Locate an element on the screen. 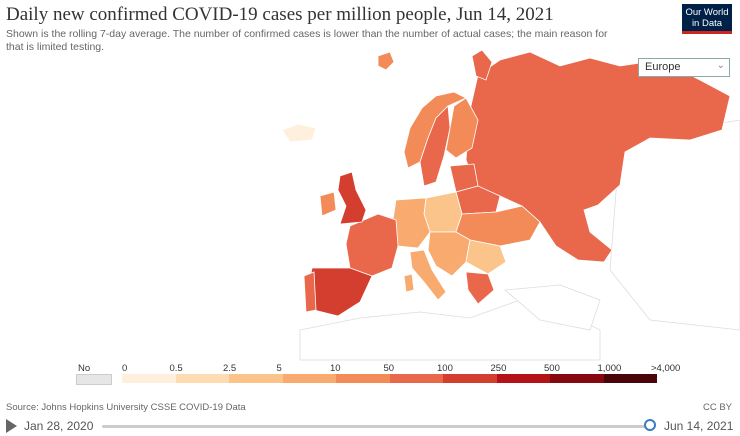 Image resolution: width=740 pixels, height=436 pixels. legend-bin-label: 50 is located at coordinates (389, 368).